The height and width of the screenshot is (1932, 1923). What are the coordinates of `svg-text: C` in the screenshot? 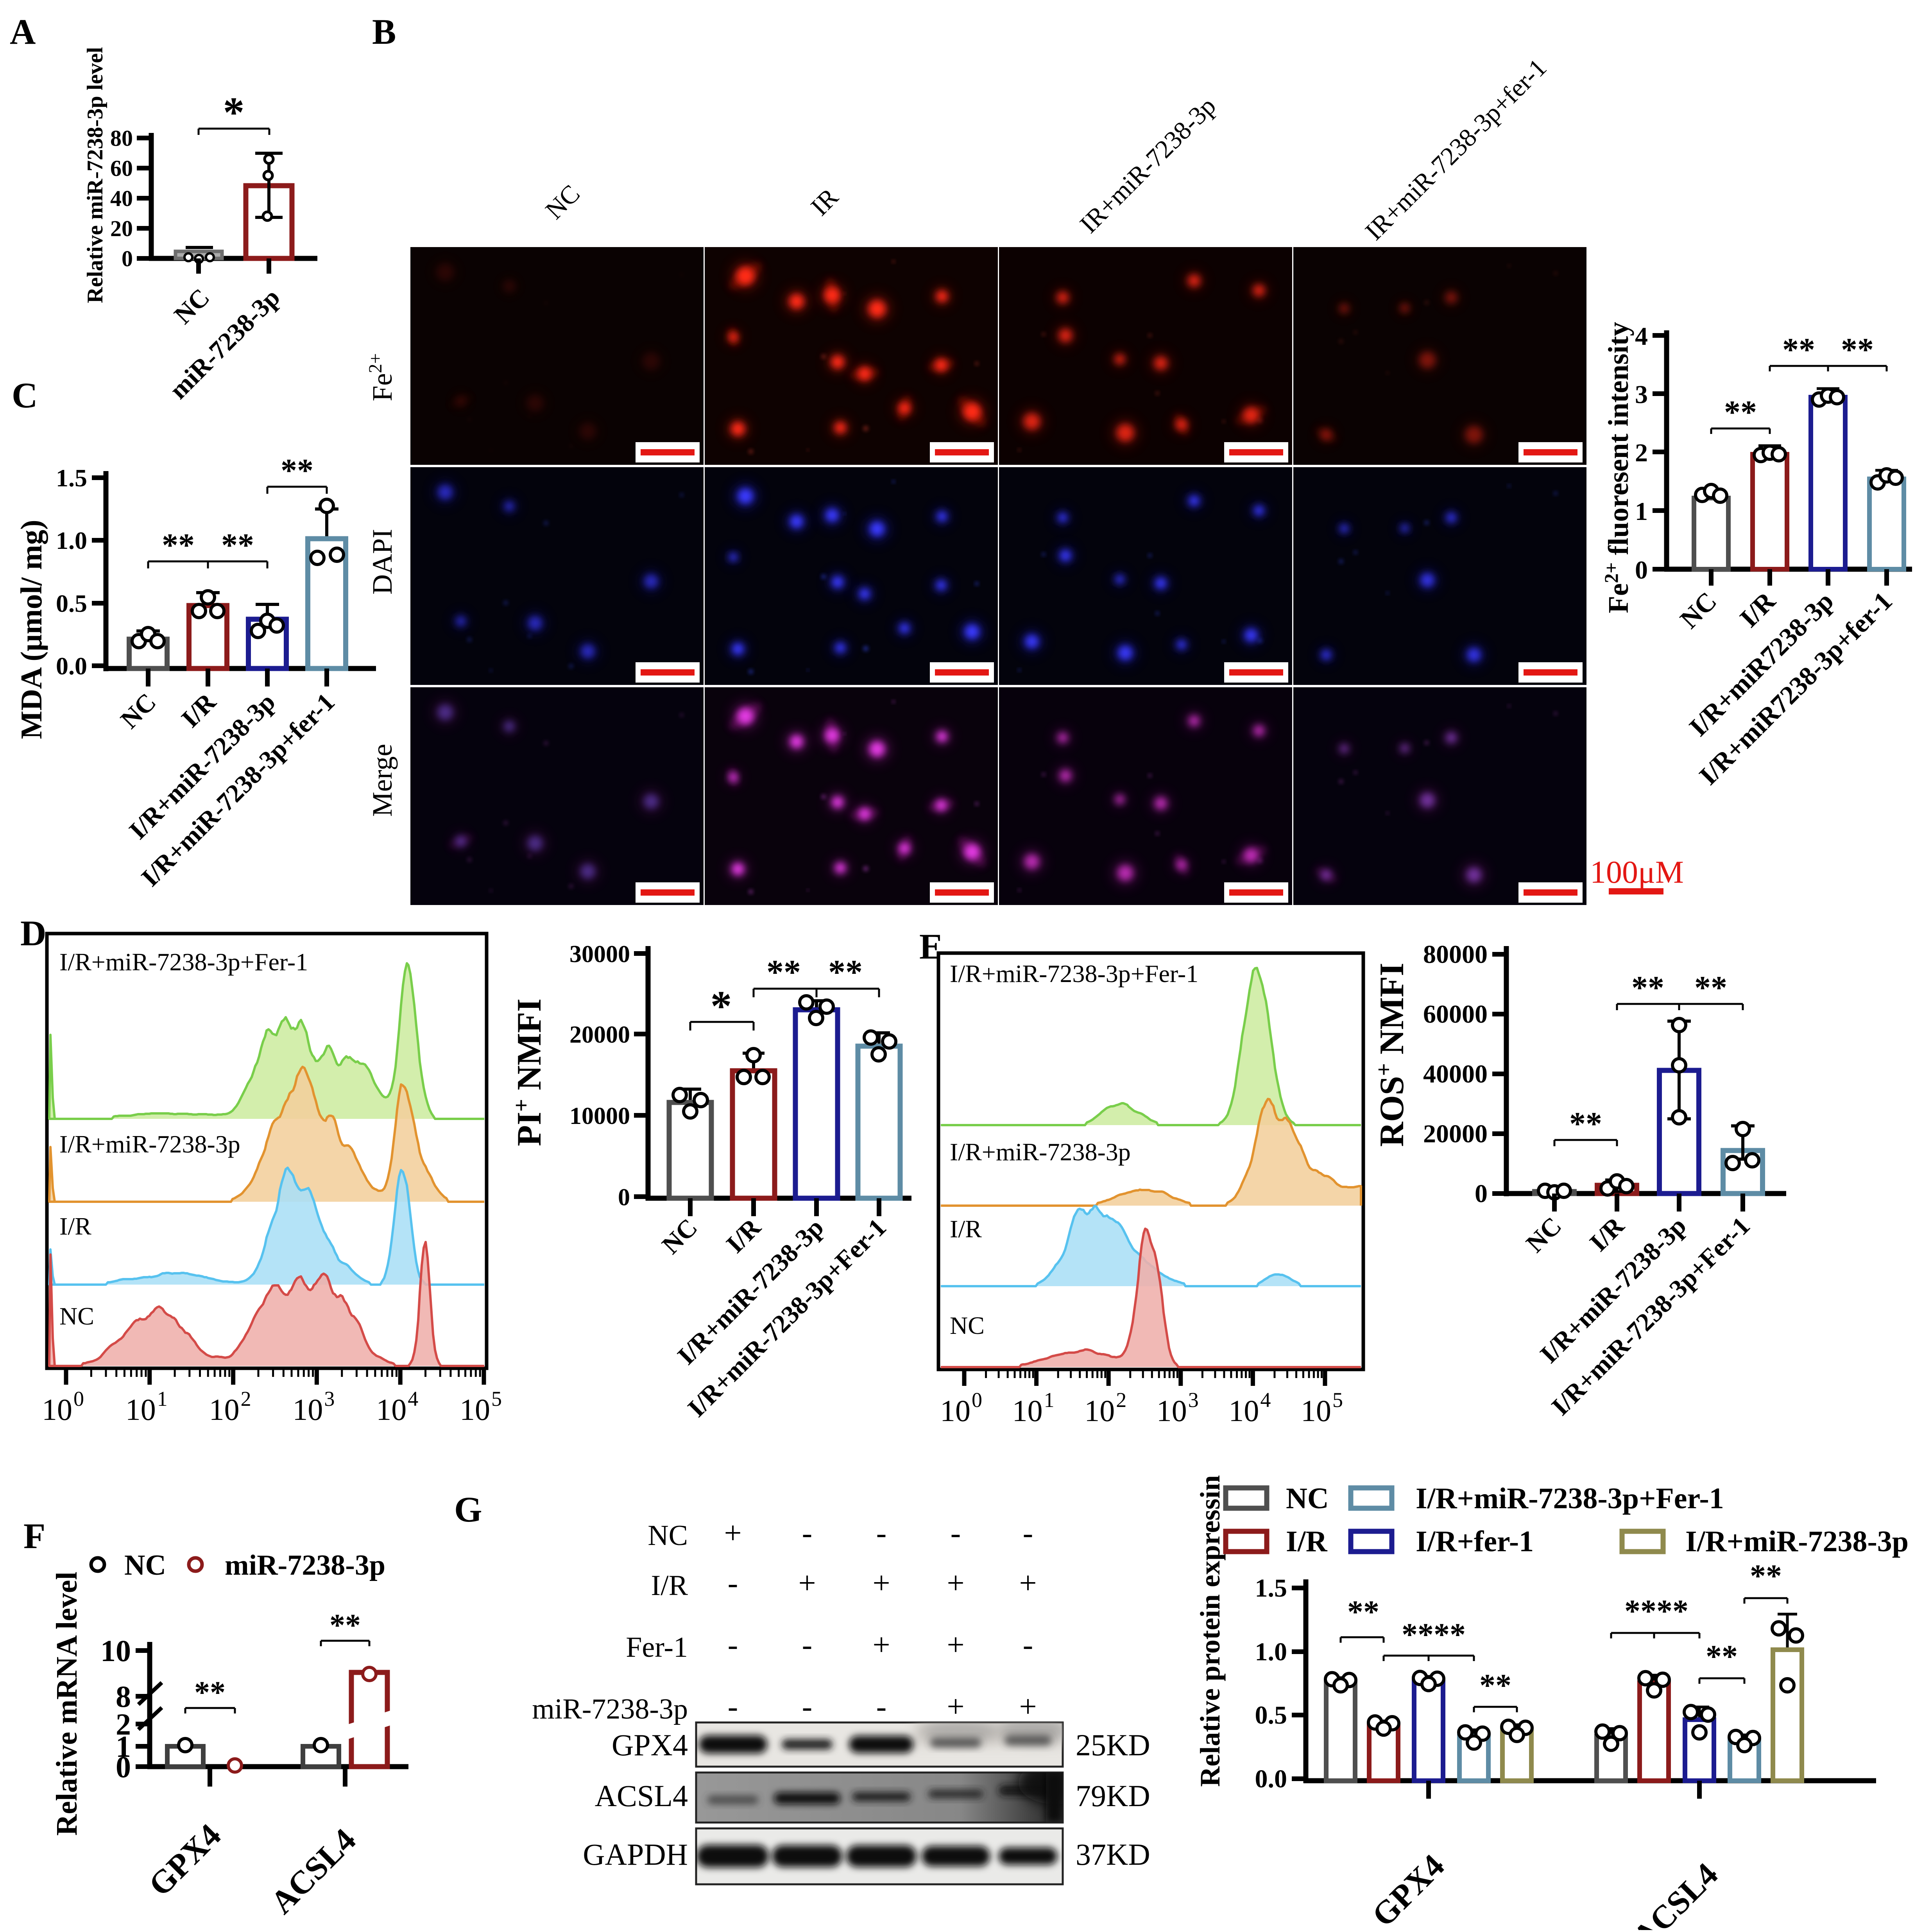 It's located at (25, 395).